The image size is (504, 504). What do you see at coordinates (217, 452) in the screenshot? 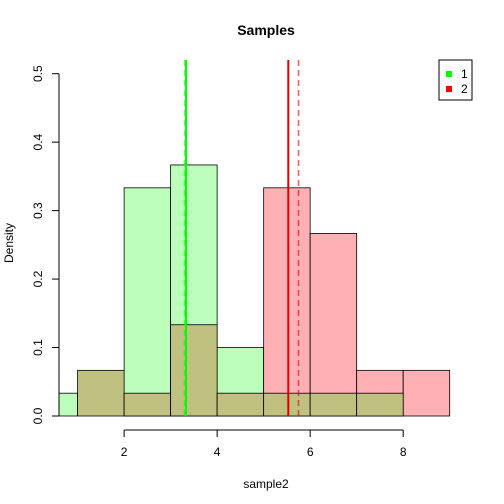
I see `x-tick-label-4: 4` at bounding box center [217, 452].